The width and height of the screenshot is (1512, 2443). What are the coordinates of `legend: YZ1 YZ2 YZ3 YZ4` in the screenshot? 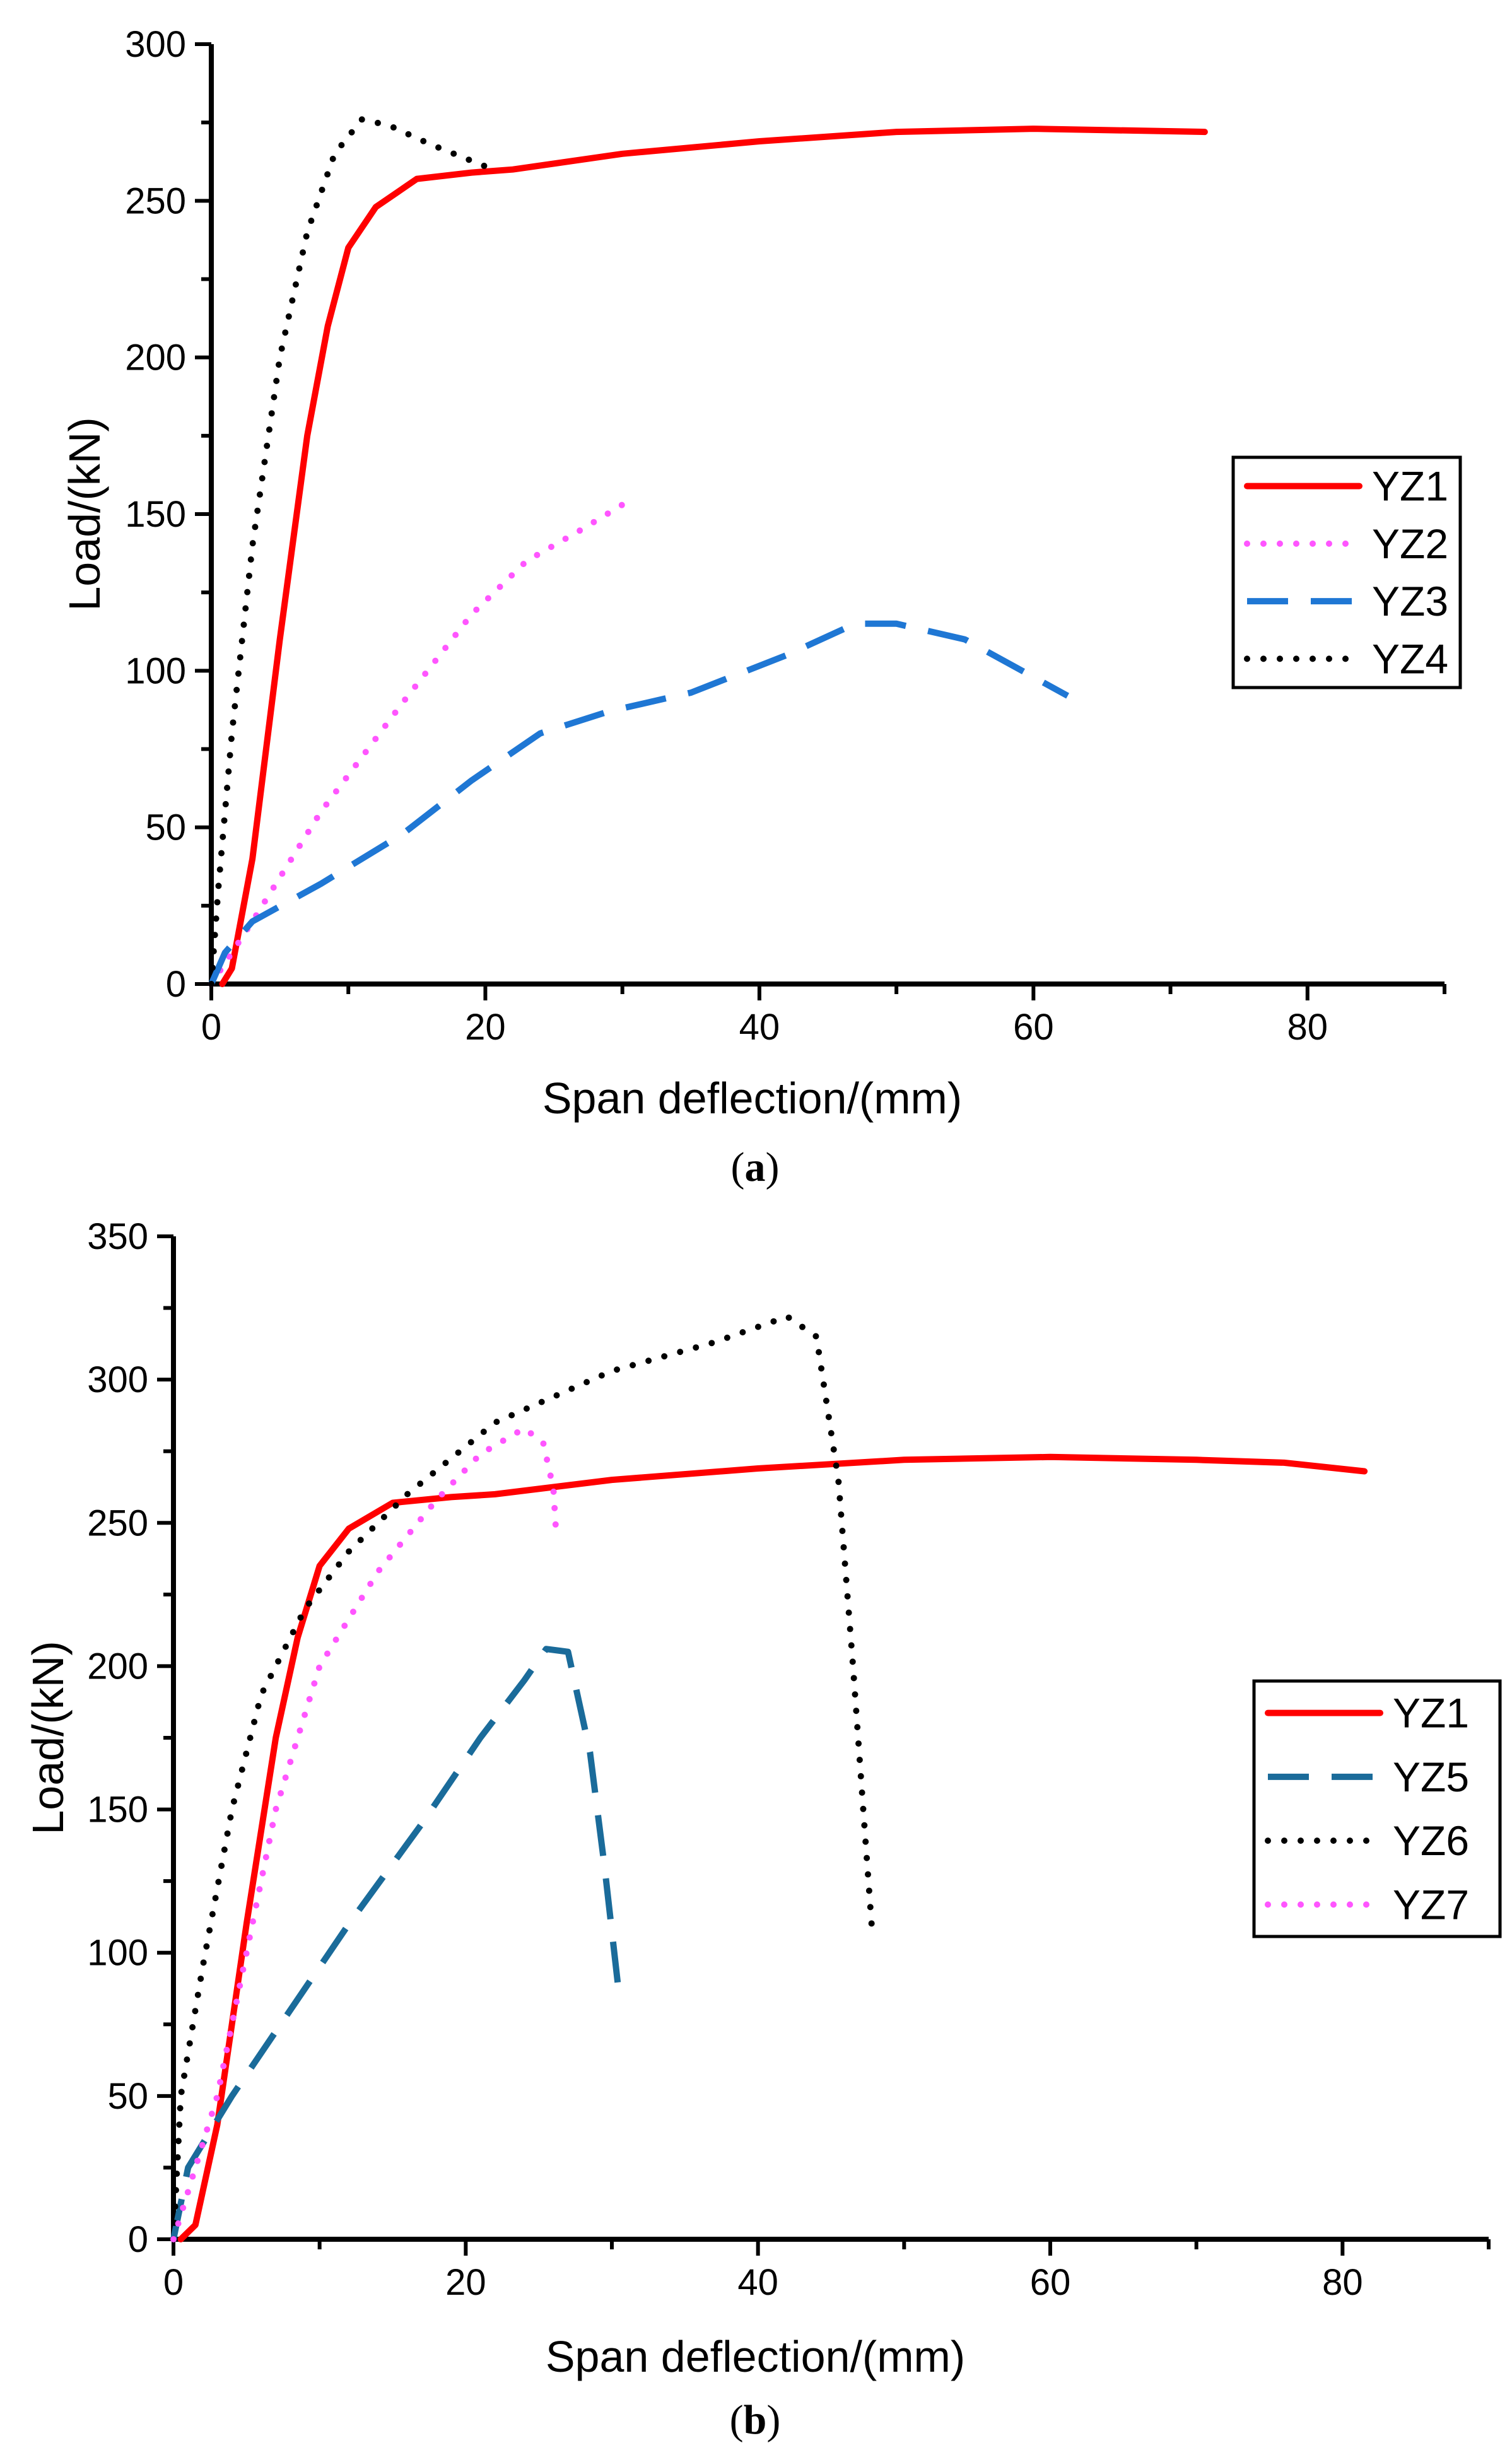 It's located at (1346, 572).